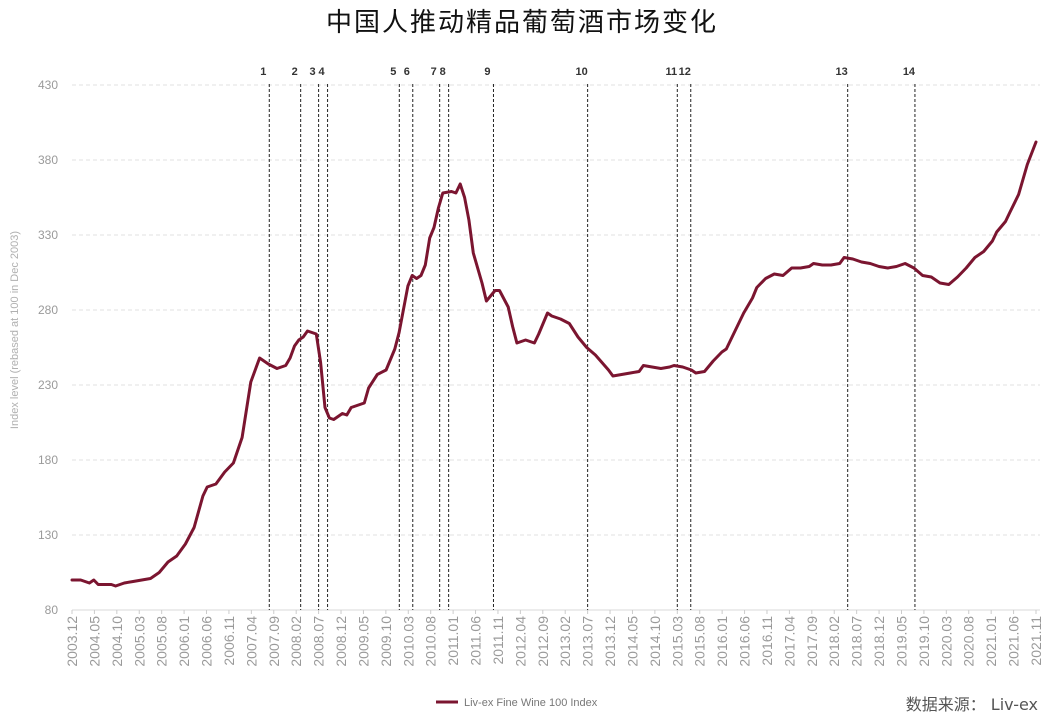 The image size is (1044, 715). What do you see at coordinates (263, 72) in the screenshot?
I see `event-label: 1` at bounding box center [263, 72].